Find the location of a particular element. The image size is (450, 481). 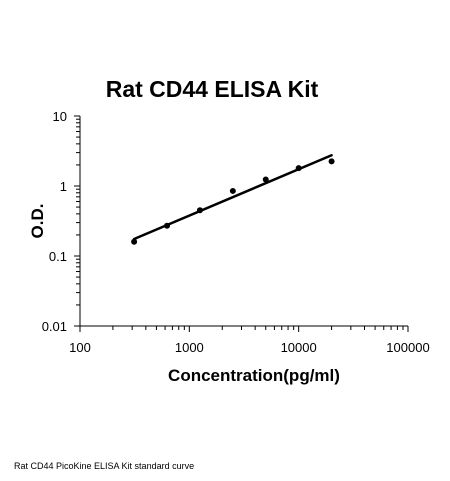

x-tick-labels: 100 1000 10000 100000 is located at coordinates (249, 347).